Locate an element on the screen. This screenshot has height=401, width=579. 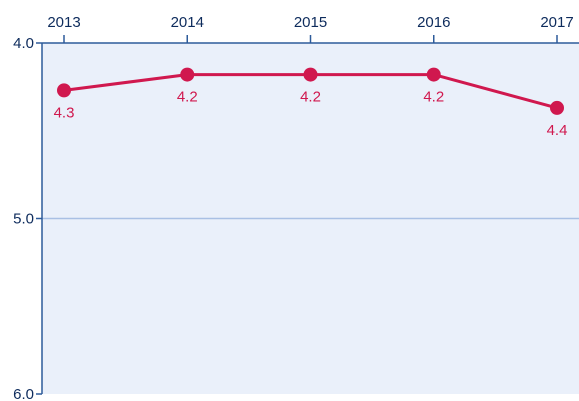
x-tick-label: 2014 is located at coordinates (187, 22).